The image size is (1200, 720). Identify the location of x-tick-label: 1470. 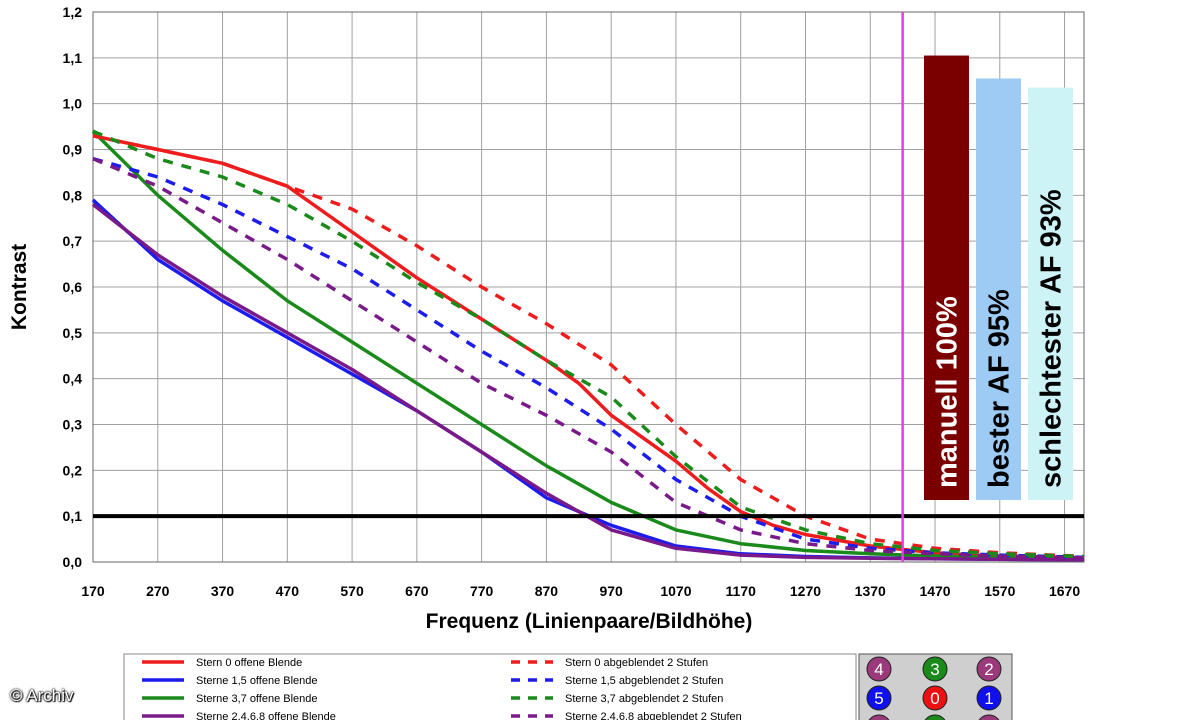
(934, 591).